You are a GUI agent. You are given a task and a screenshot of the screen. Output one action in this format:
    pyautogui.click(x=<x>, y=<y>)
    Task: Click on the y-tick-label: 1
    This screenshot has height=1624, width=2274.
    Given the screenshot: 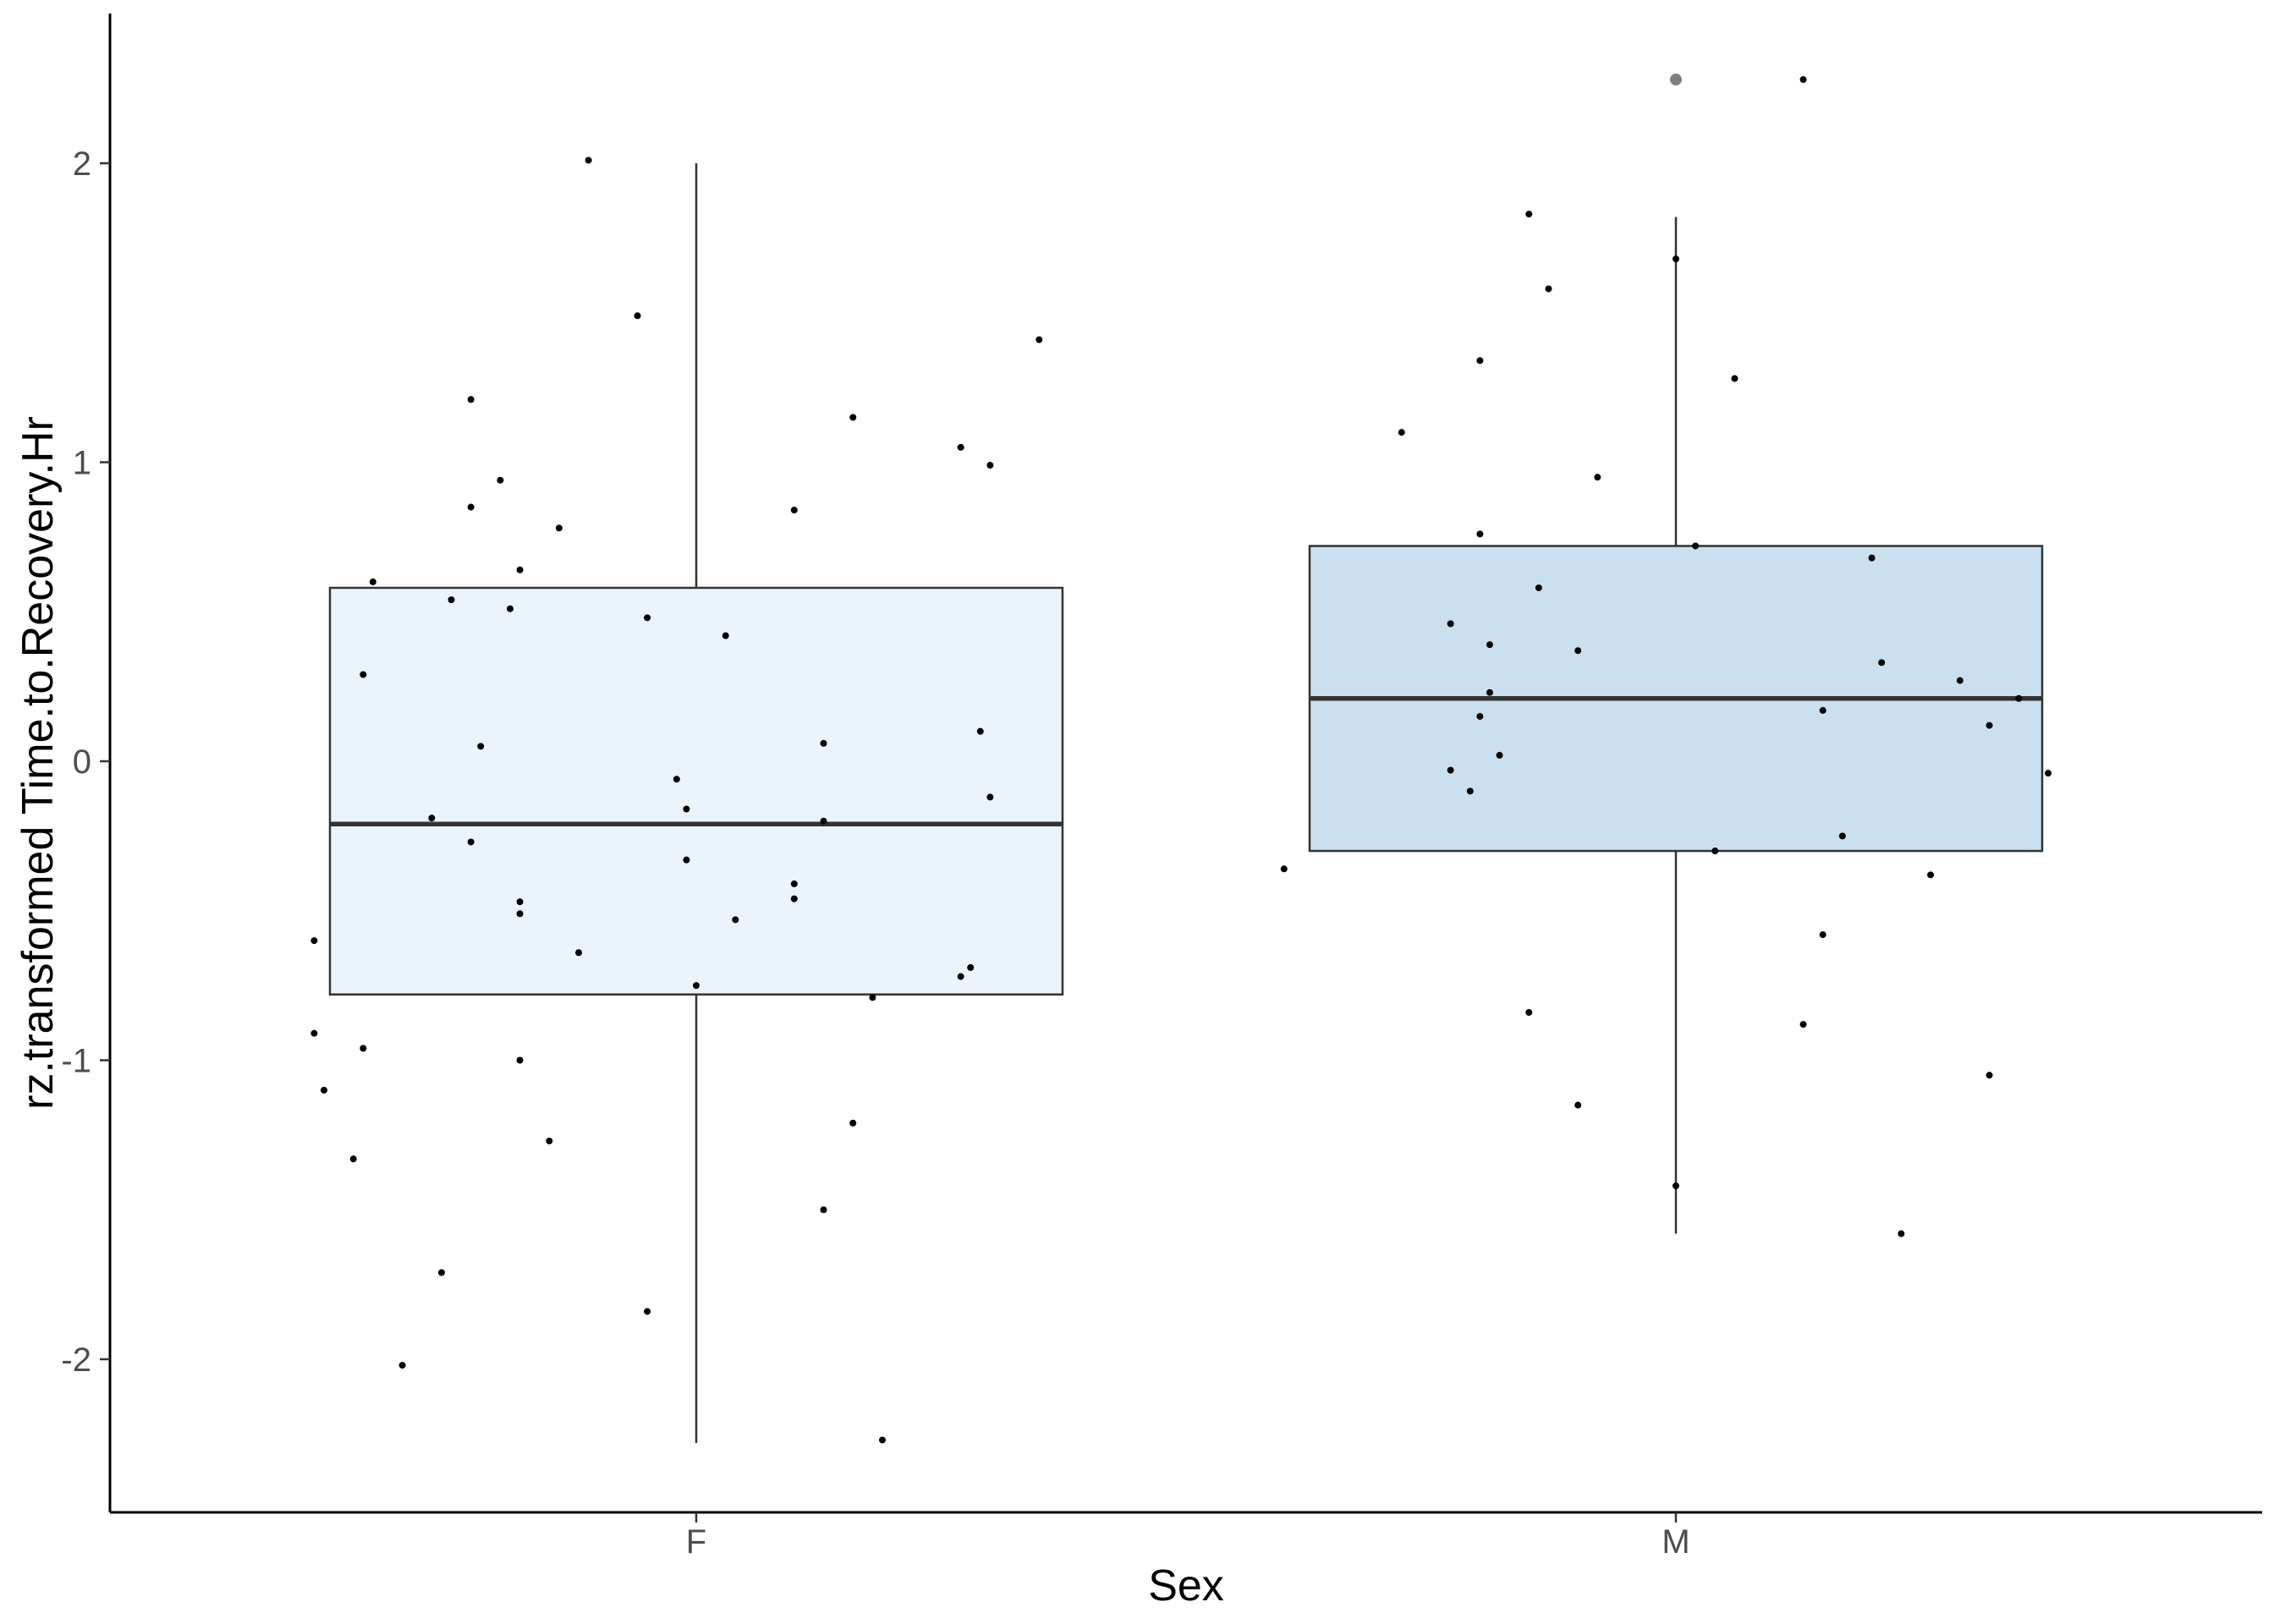 What is the action you would take?
    pyautogui.click(x=82, y=463)
    